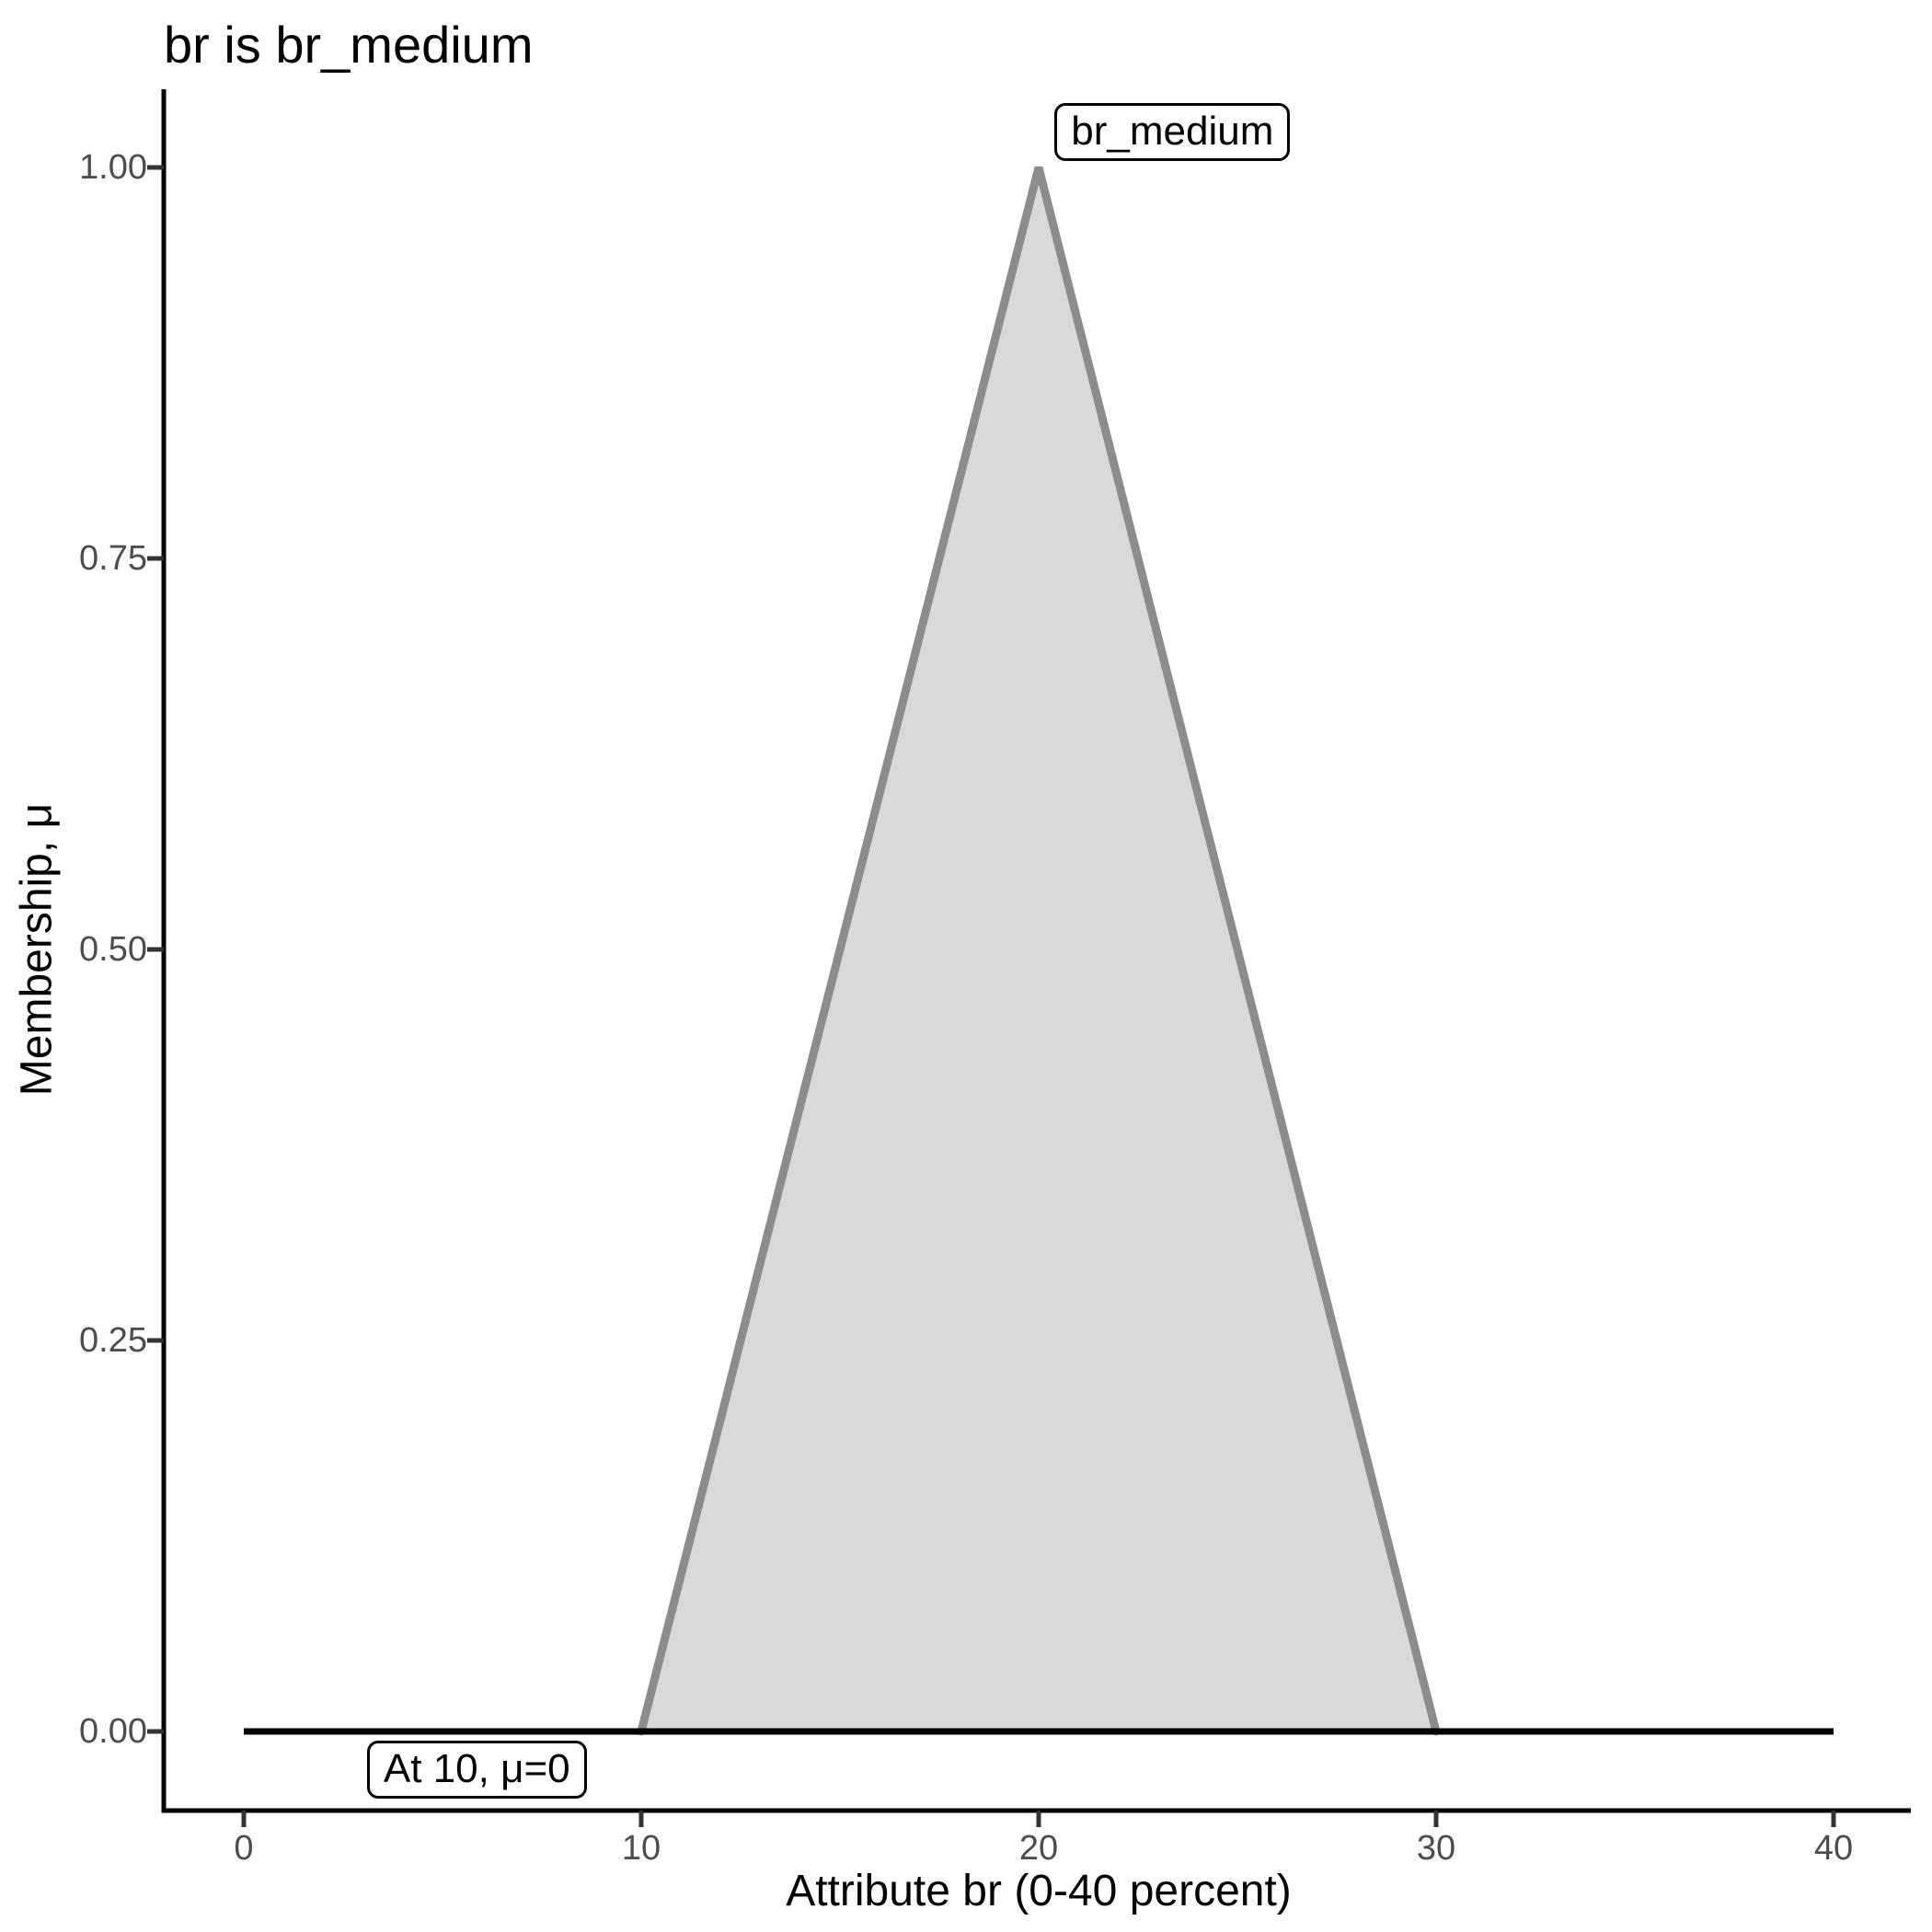  What do you see at coordinates (349, 45) in the screenshot?
I see `chart-title: br is br_medium` at bounding box center [349, 45].